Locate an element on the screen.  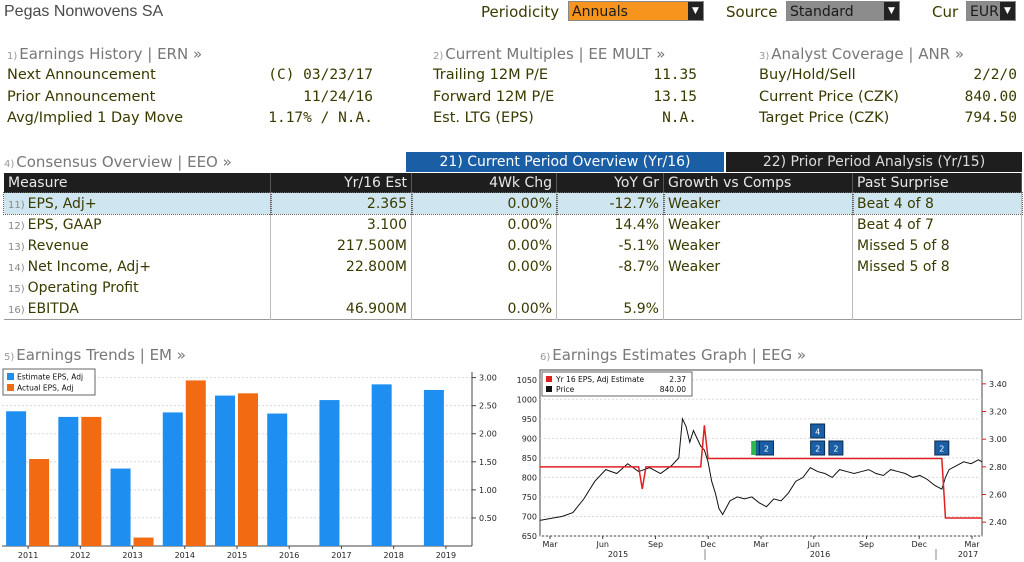
est-cell: 217.500M is located at coordinates (341, 245).